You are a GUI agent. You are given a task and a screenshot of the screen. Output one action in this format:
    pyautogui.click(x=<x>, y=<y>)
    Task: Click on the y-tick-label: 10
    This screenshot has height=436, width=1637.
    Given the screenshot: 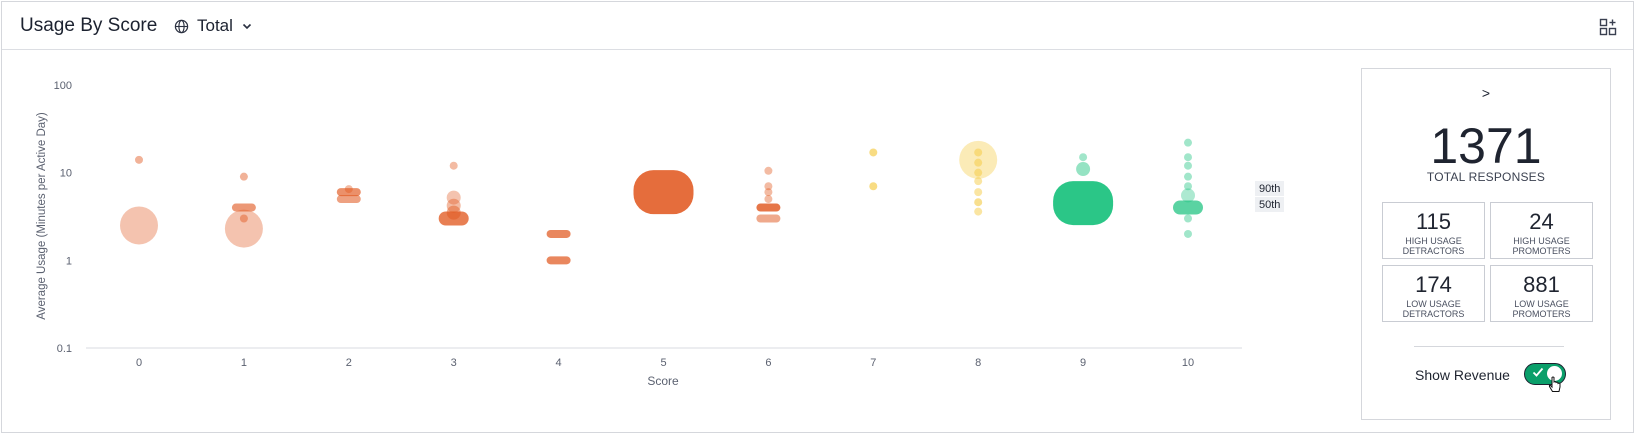 What is the action you would take?
    pyautogui.click(x=66, y=174)
    